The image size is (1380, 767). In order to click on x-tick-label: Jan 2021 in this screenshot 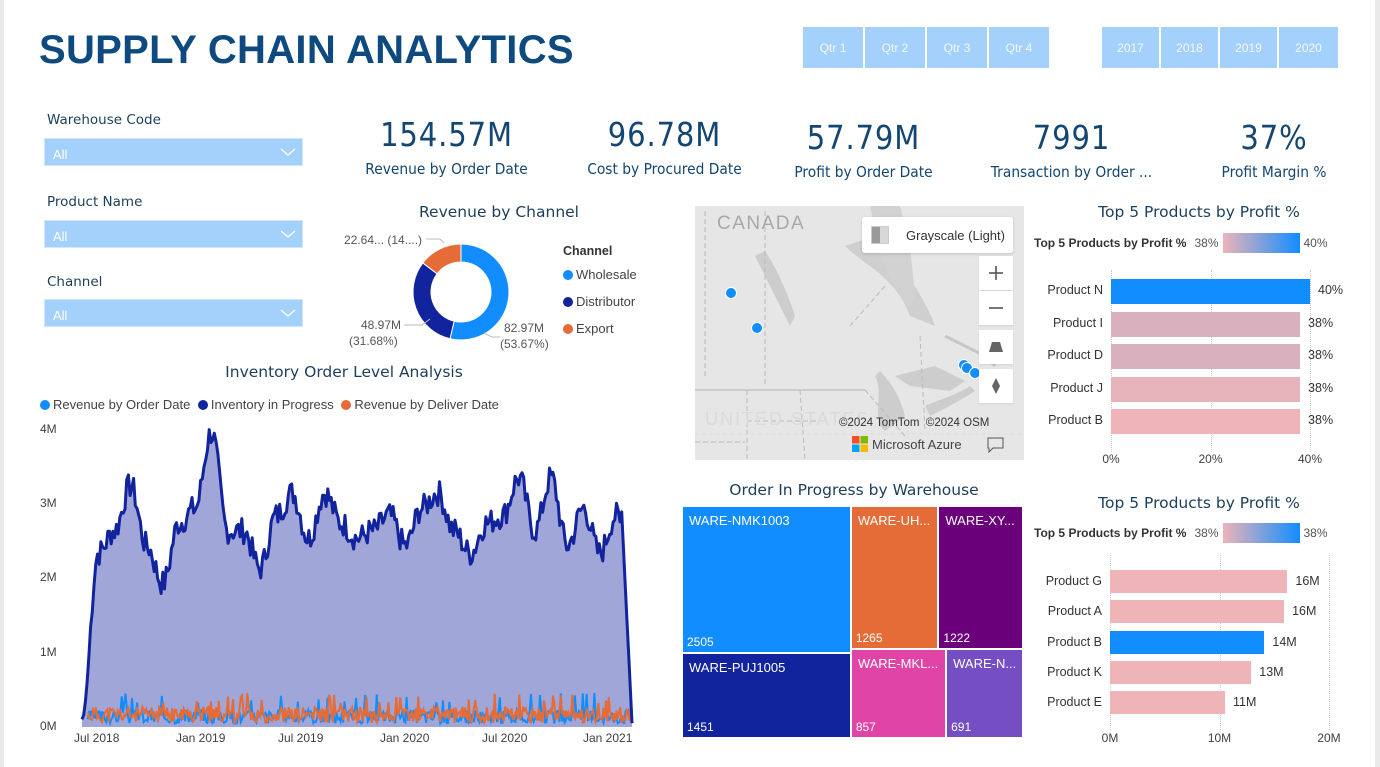, I will do `click(608, 738)`.